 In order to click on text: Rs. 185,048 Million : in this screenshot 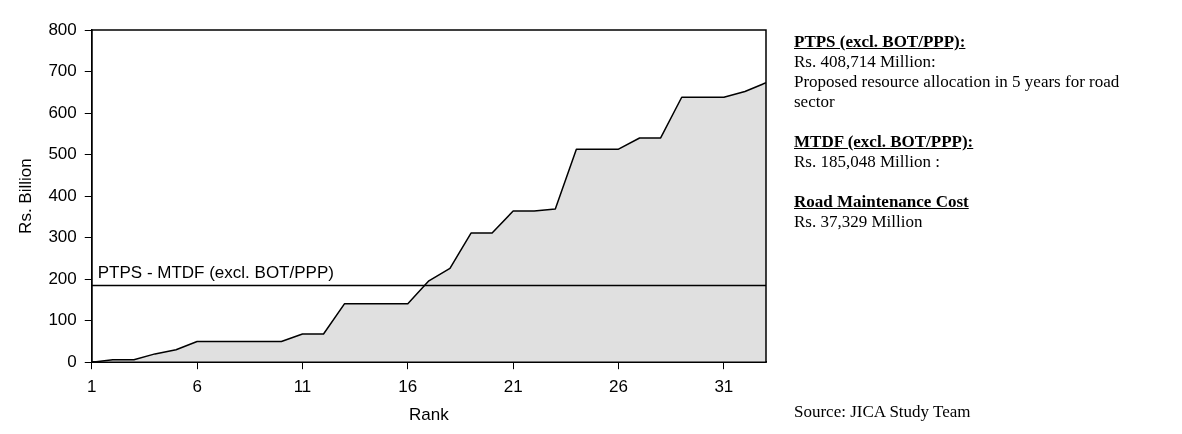, I will do `click(867, 162)`.